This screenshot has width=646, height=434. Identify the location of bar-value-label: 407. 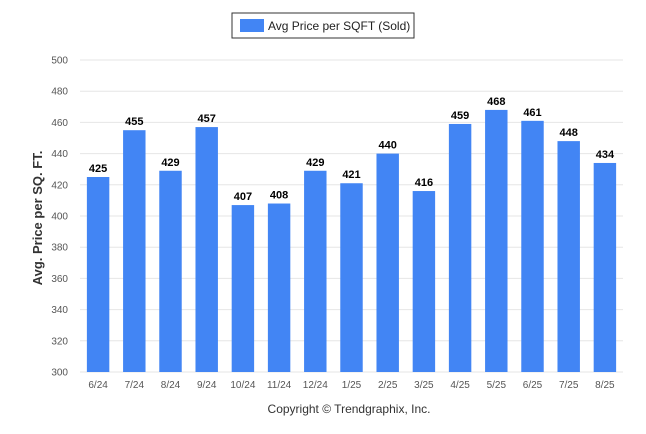
(243, 197).